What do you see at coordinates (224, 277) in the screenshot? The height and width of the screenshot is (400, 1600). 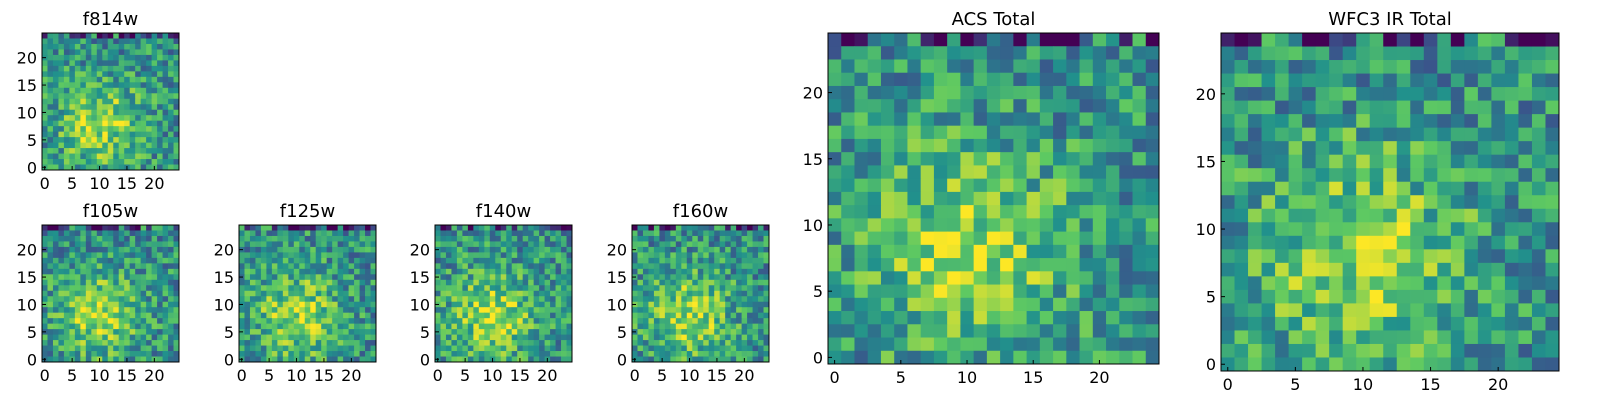 I see `y-tick-label: 15` at bounding box center [224, 277].